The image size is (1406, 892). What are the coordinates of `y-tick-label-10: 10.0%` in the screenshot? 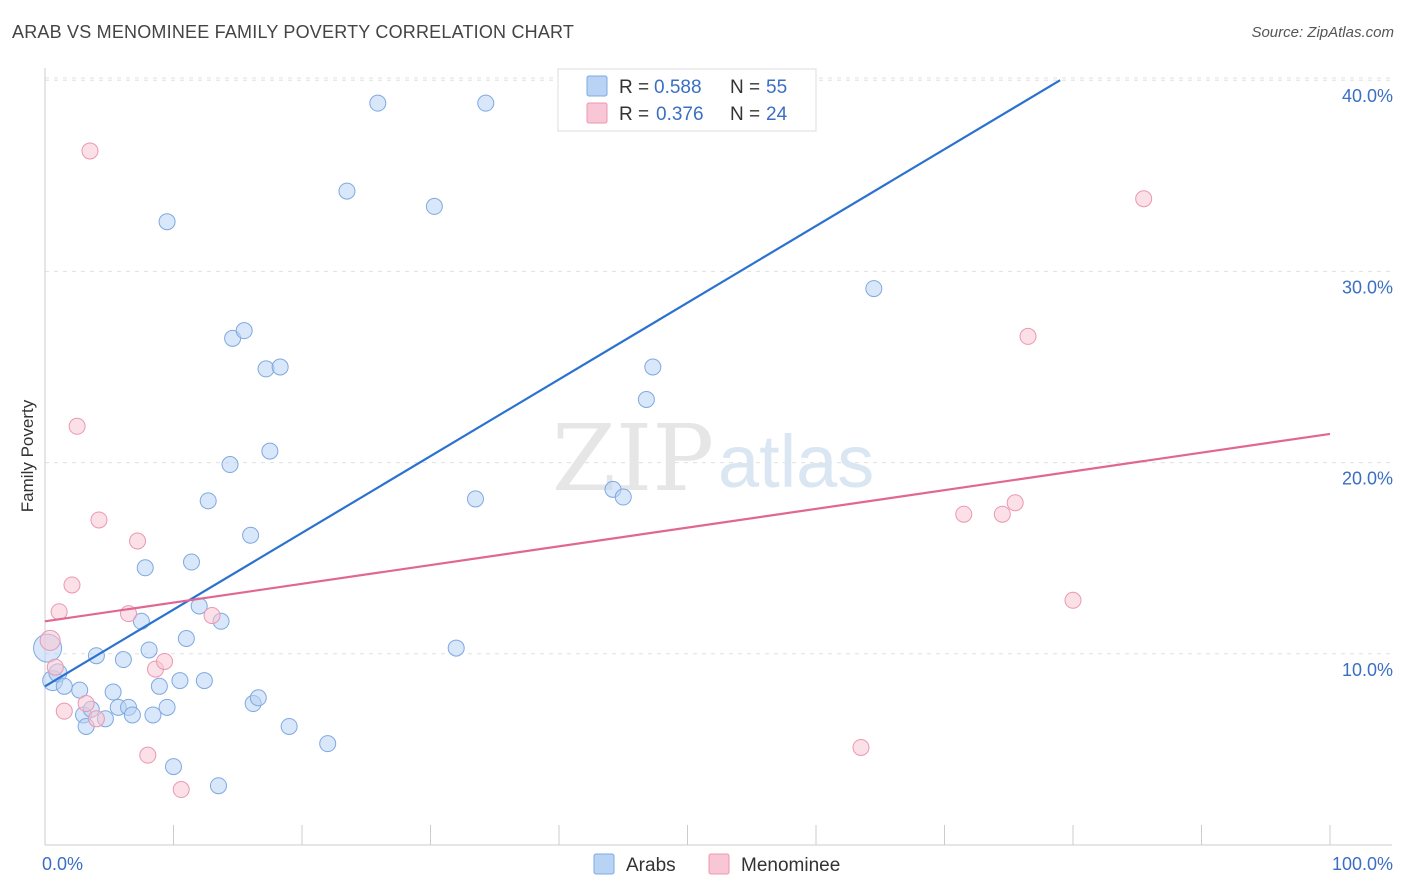 It's located at (1367, 670).